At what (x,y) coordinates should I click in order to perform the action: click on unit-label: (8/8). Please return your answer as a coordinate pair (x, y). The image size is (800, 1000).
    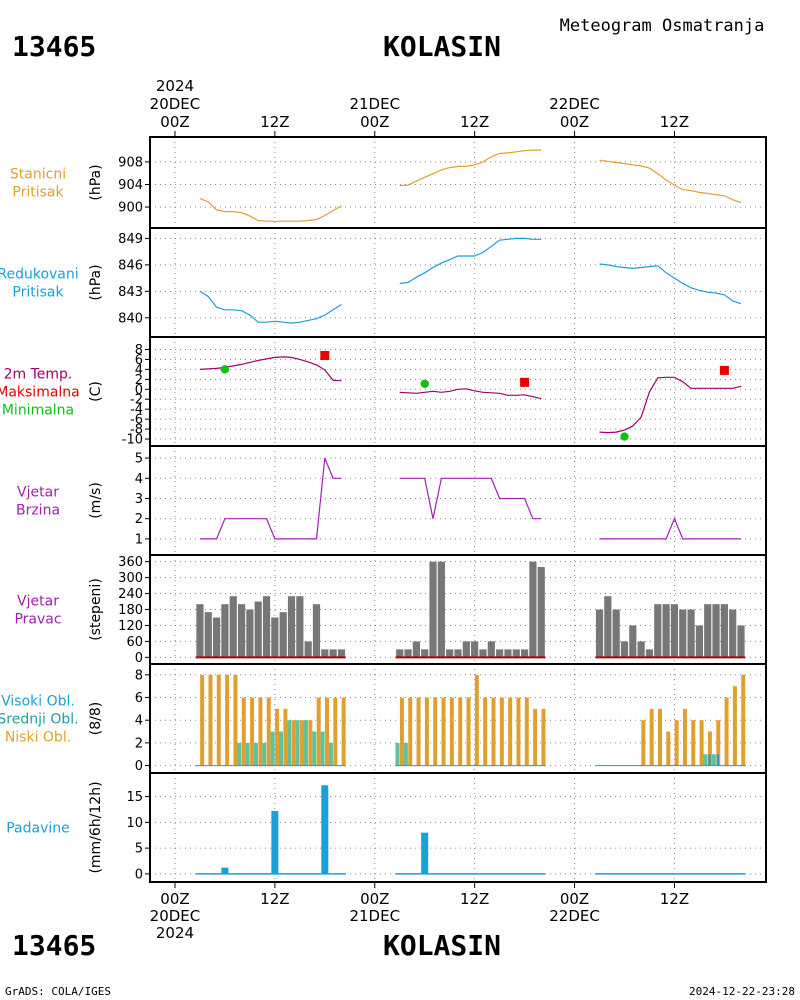
    Looking at the image, I should click on (96, 718).